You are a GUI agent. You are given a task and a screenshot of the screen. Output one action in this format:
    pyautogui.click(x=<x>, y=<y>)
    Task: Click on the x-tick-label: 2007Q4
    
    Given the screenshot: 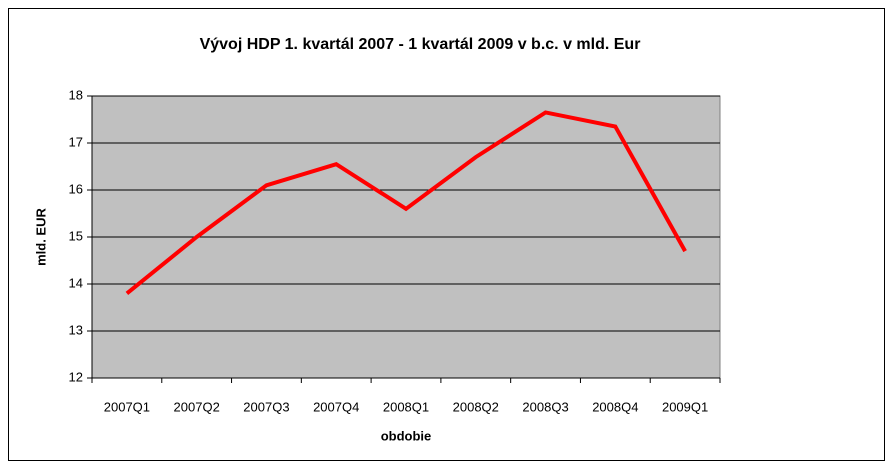 What is the action you would take?
    pyautogui.click(x=336, y=406)
    